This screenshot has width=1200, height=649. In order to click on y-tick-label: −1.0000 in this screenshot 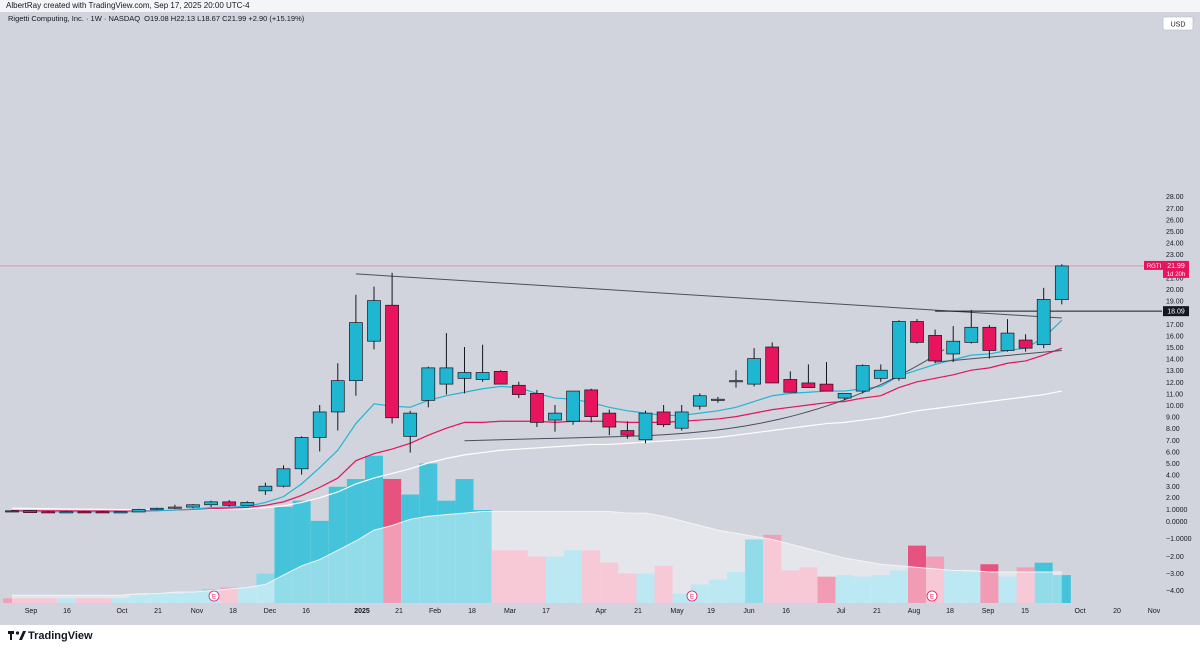, I will do `click(1179, 539)`.